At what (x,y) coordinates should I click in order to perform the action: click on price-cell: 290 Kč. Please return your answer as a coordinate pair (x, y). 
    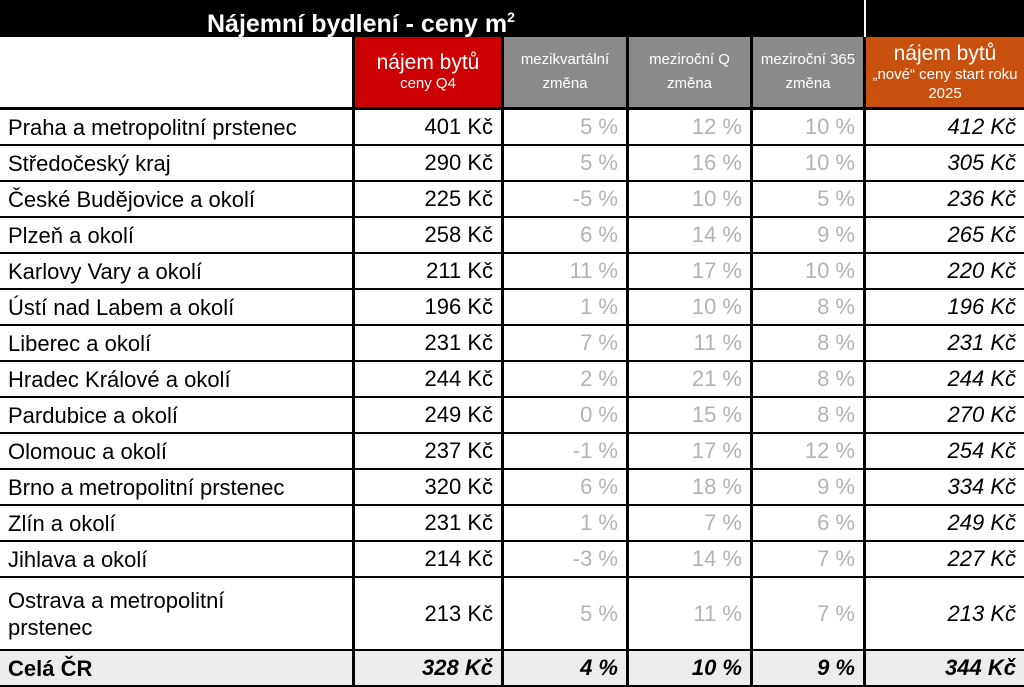
    Looking at the image, I should click on (429, 164).